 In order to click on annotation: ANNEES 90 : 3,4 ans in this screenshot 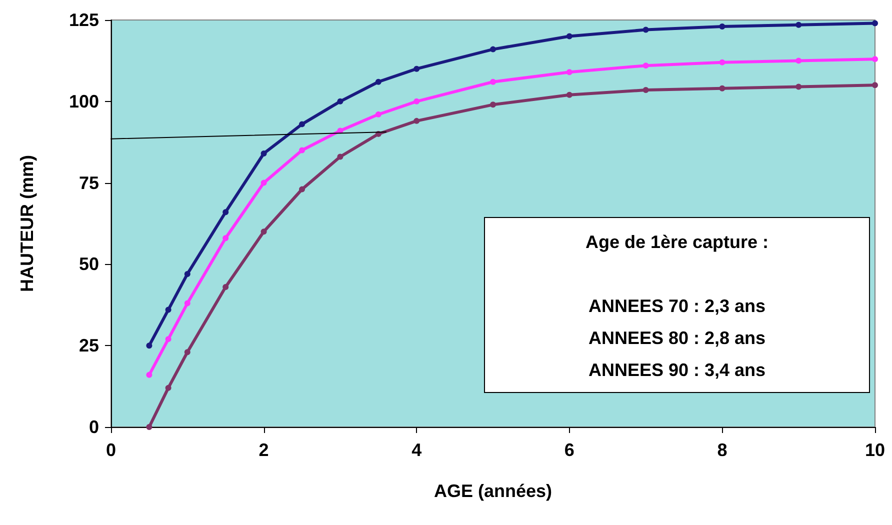, I will do `click(677, 370)`.